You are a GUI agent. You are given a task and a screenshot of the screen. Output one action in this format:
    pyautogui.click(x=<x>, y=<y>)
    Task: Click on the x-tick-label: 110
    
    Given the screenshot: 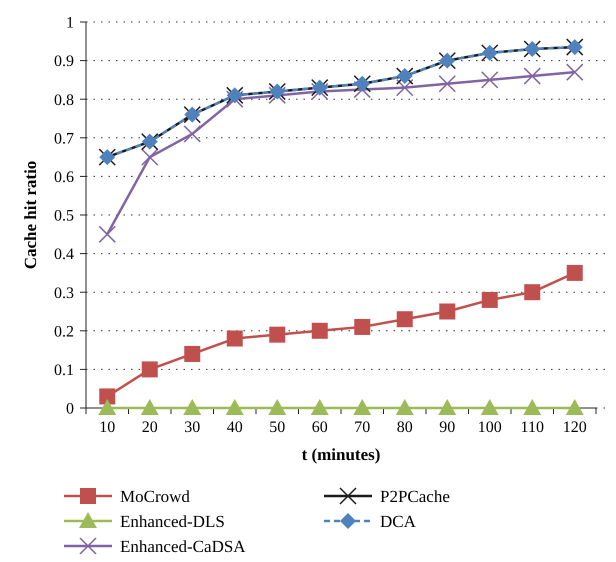 What is the action you would take?
    pyautogui.click(x=532, y=427)
    